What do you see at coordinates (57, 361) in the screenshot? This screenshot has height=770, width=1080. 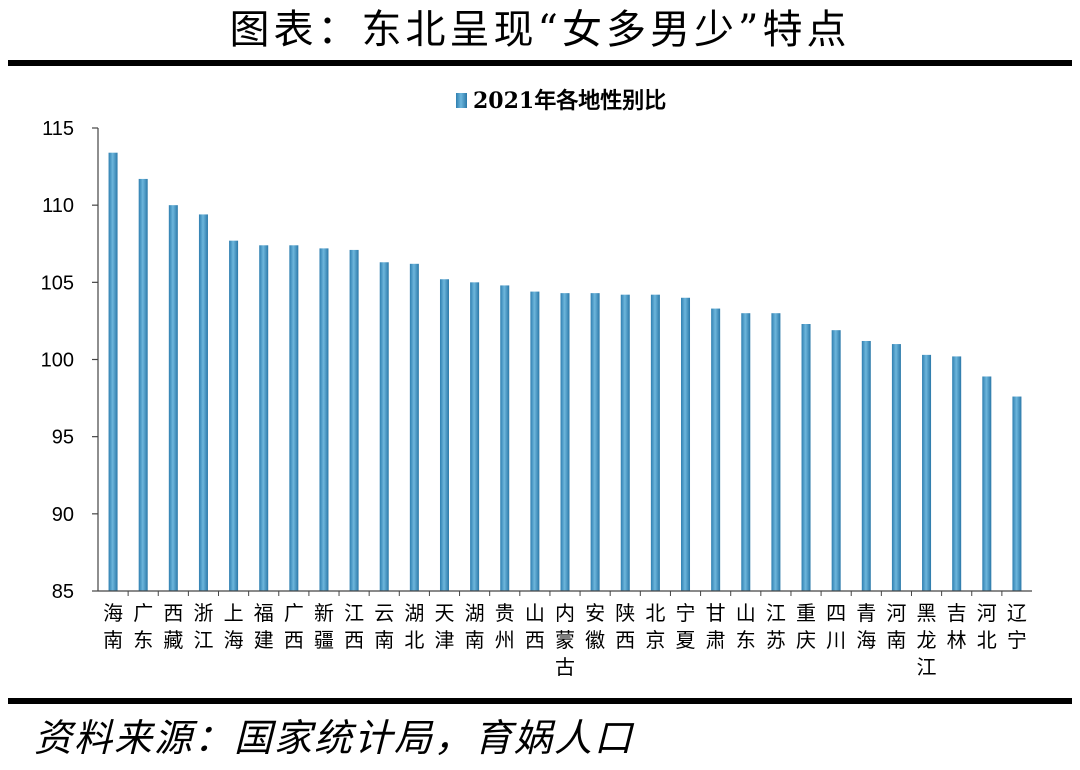 I see `y-tick-label: 100` at bounding box center [57, 361].